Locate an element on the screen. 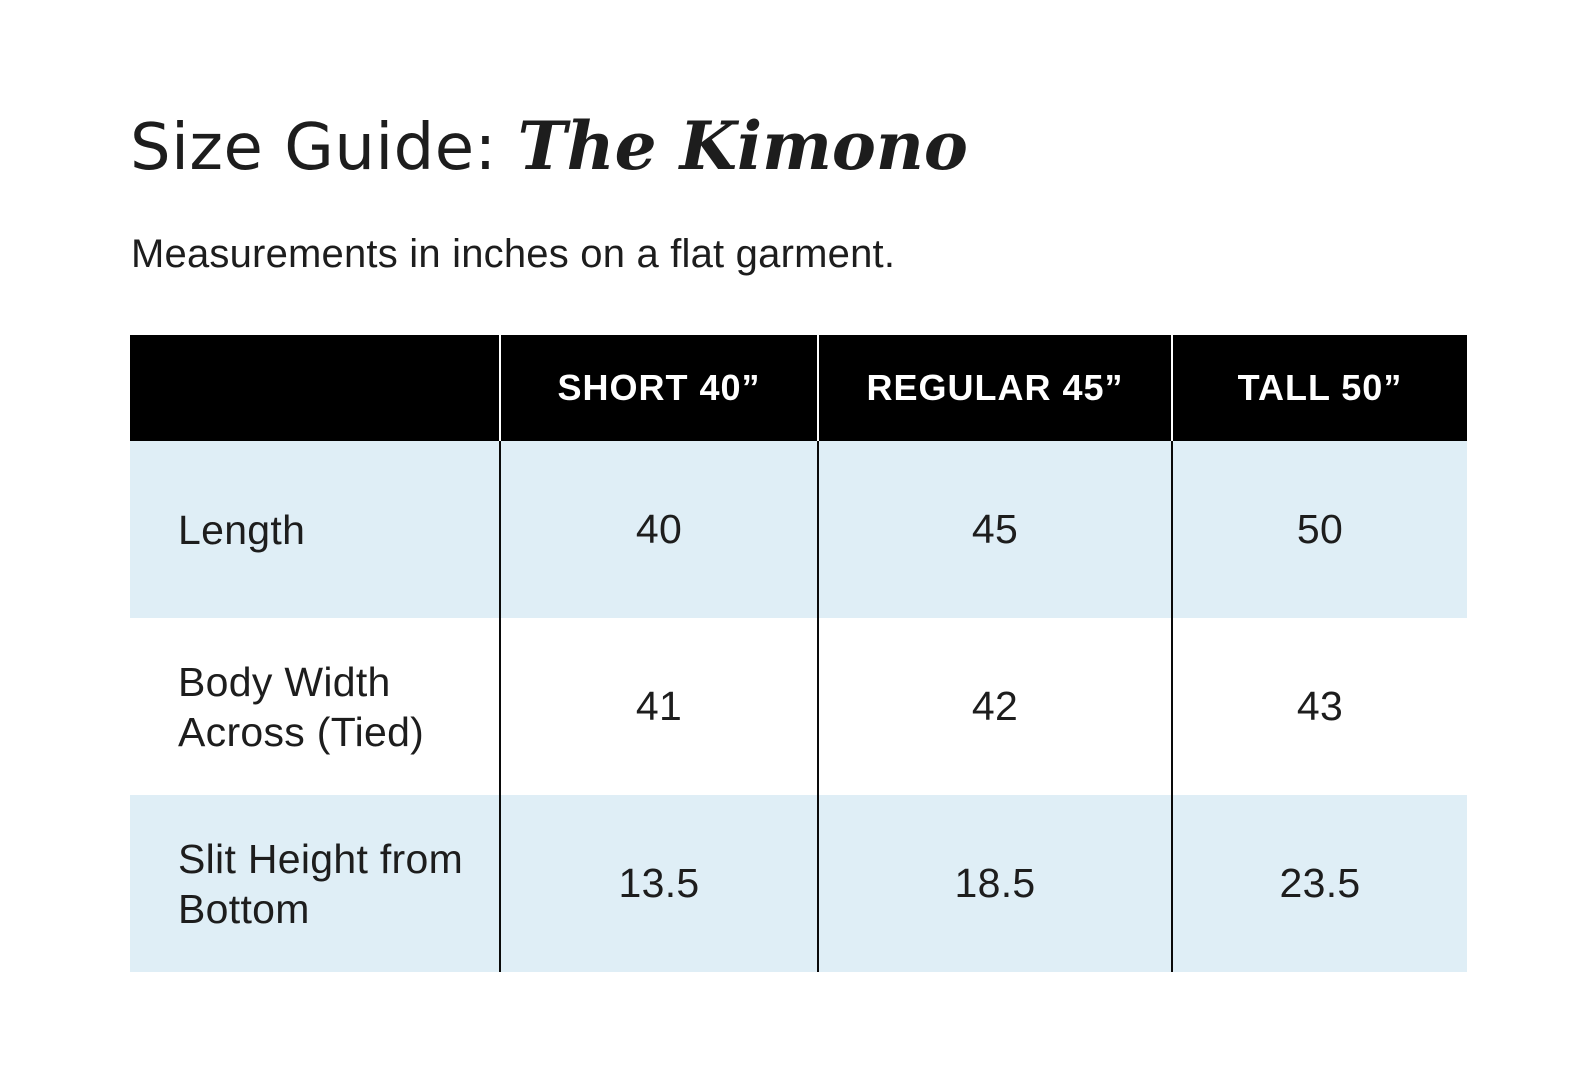 This screenshot has height=1090, width=1588. cell-body-width-short: 41 is located at coordinates (658, 707).